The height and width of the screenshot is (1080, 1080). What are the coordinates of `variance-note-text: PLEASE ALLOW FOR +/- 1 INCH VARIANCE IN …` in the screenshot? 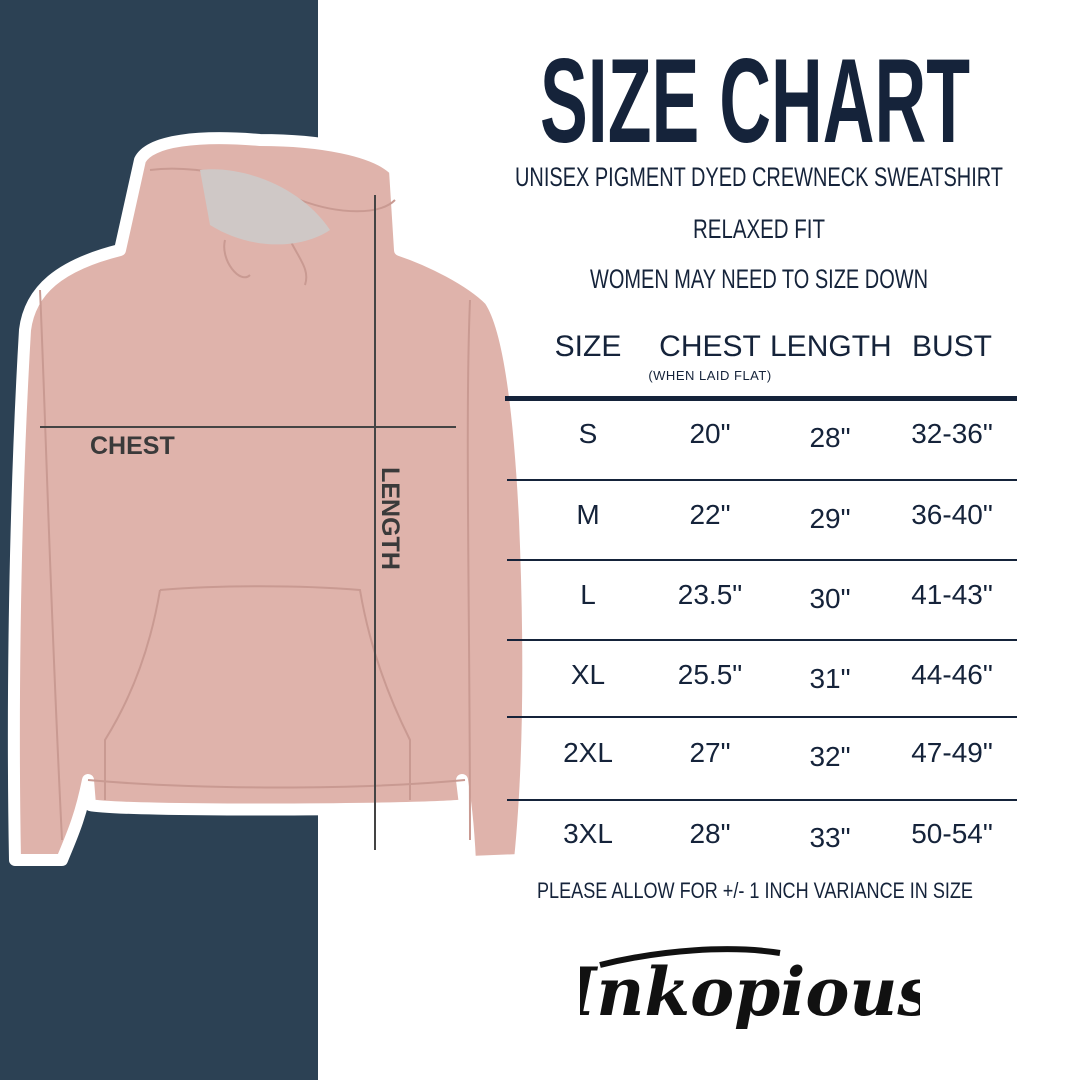 It's located at (755, 890).